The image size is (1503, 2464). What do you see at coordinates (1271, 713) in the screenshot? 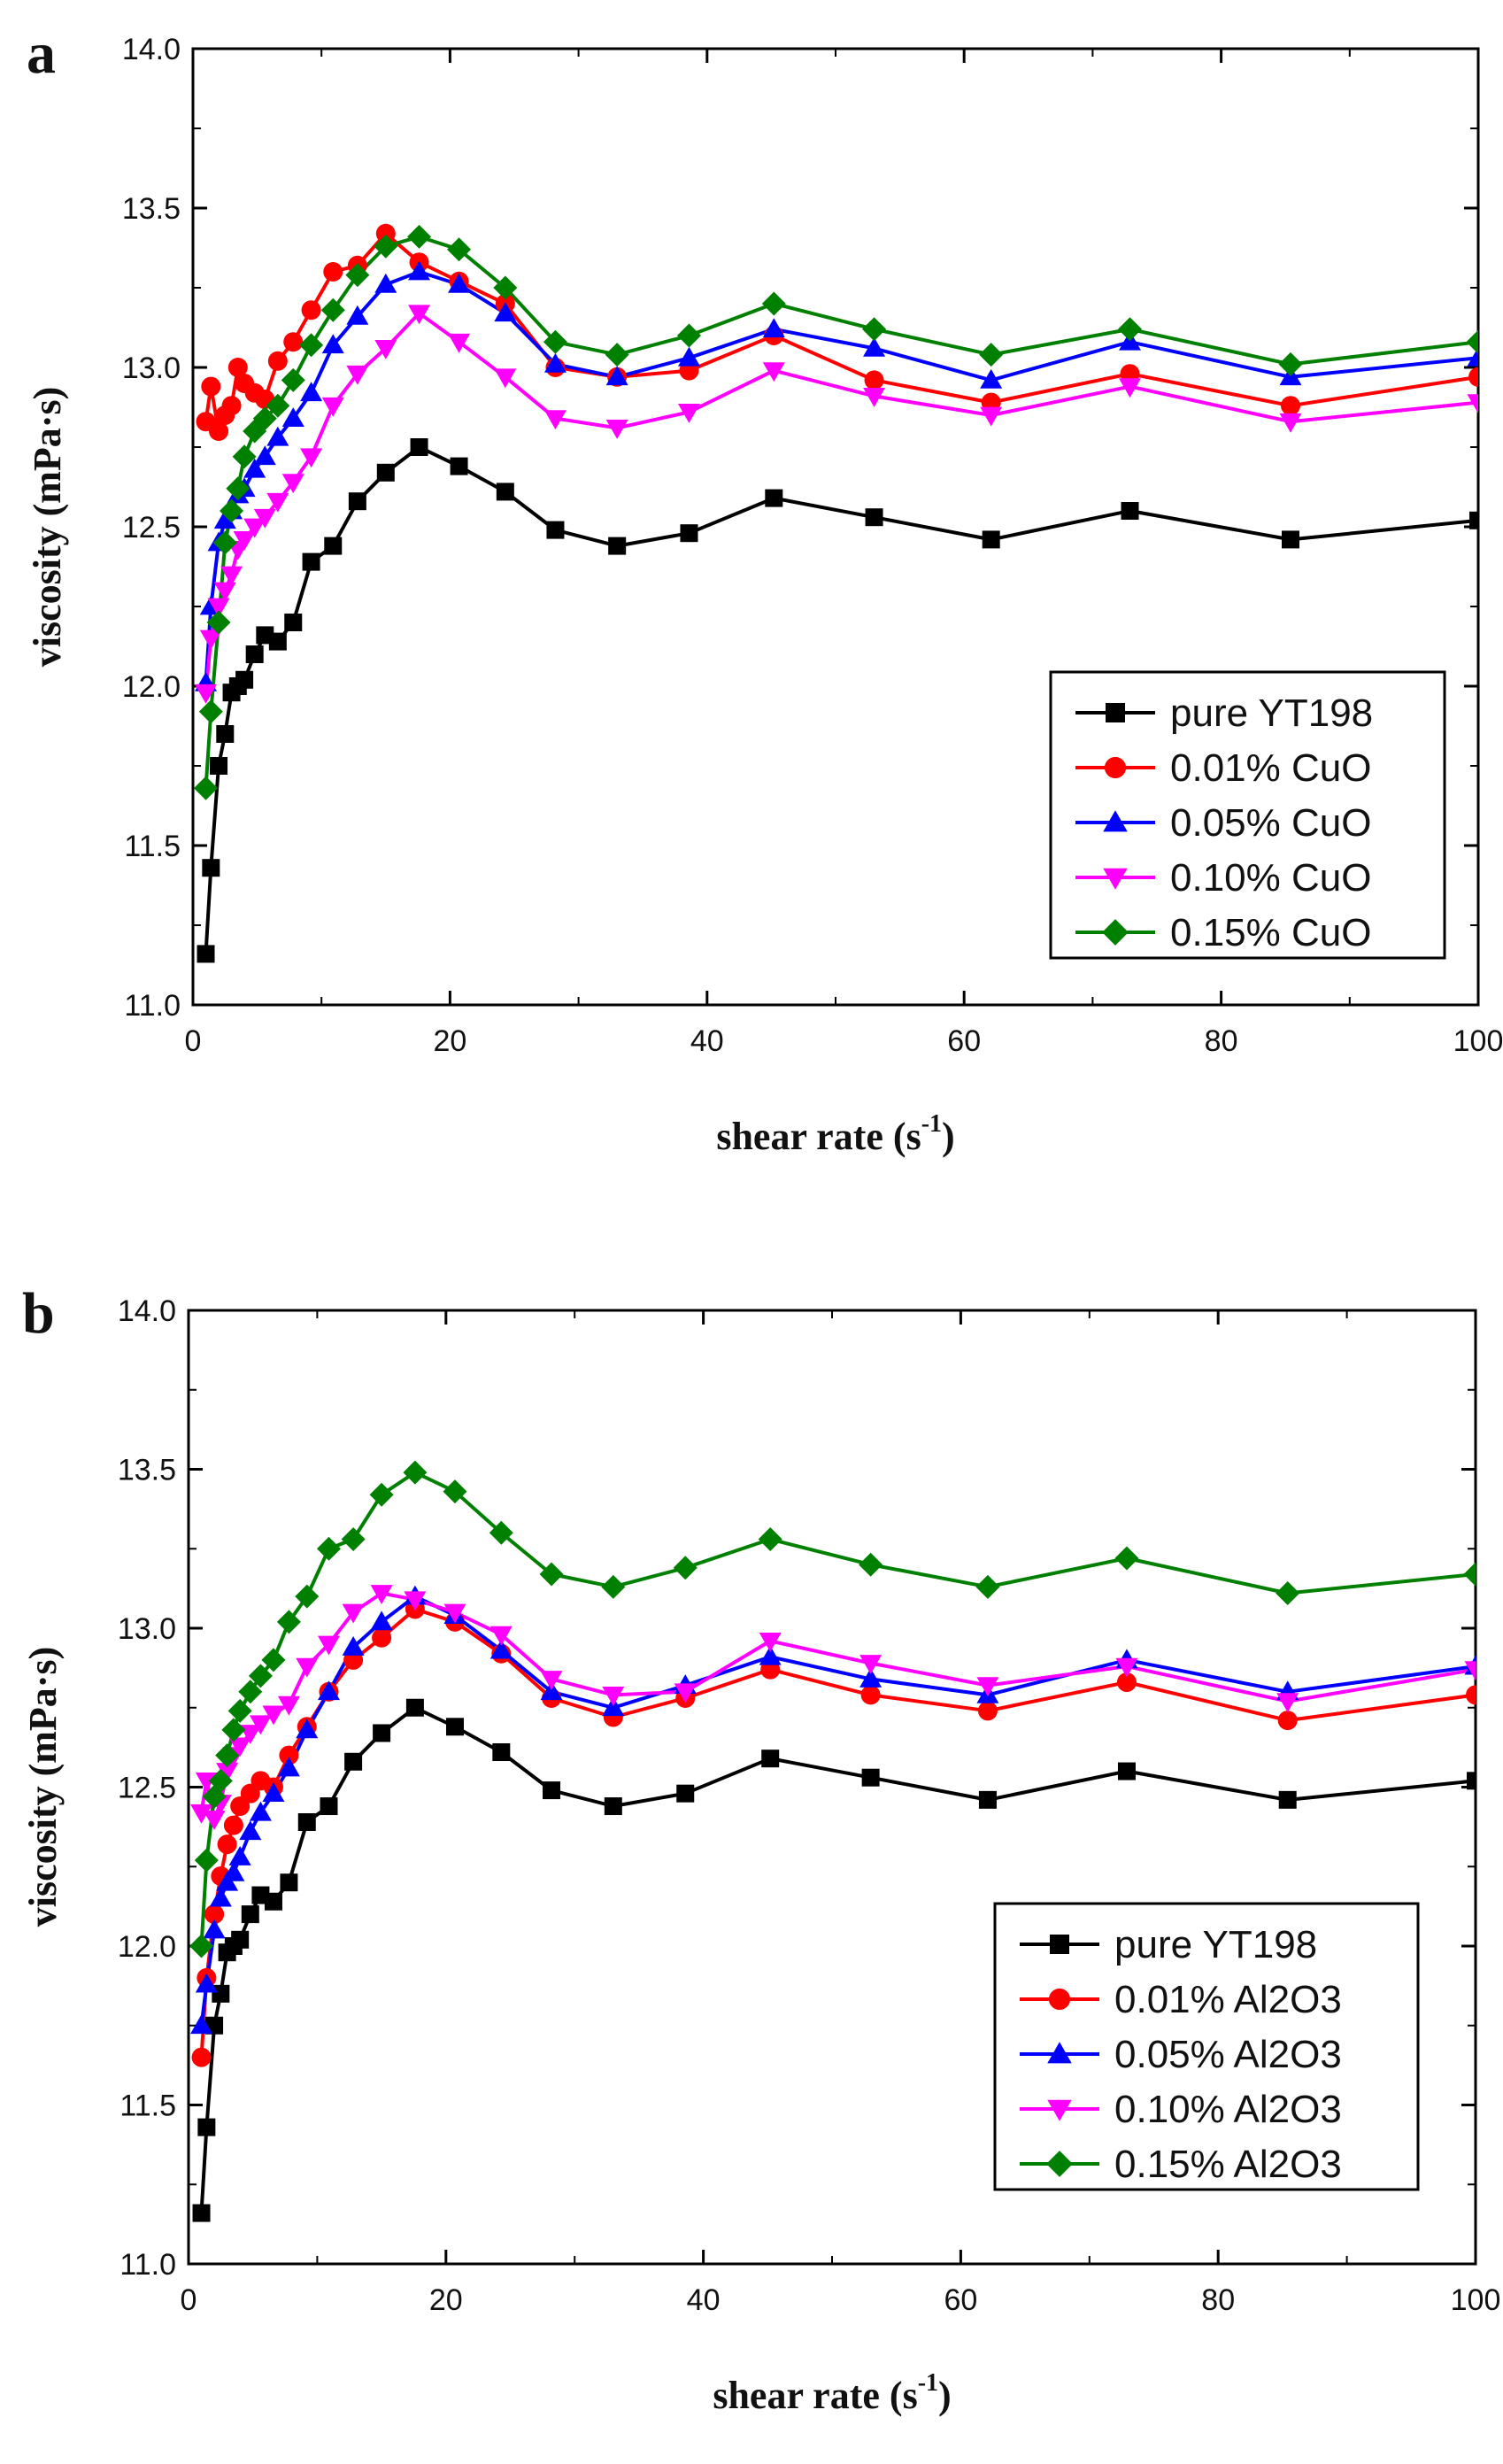
I see `legend-label: pure YT198` at bounding box center [1271, 713].